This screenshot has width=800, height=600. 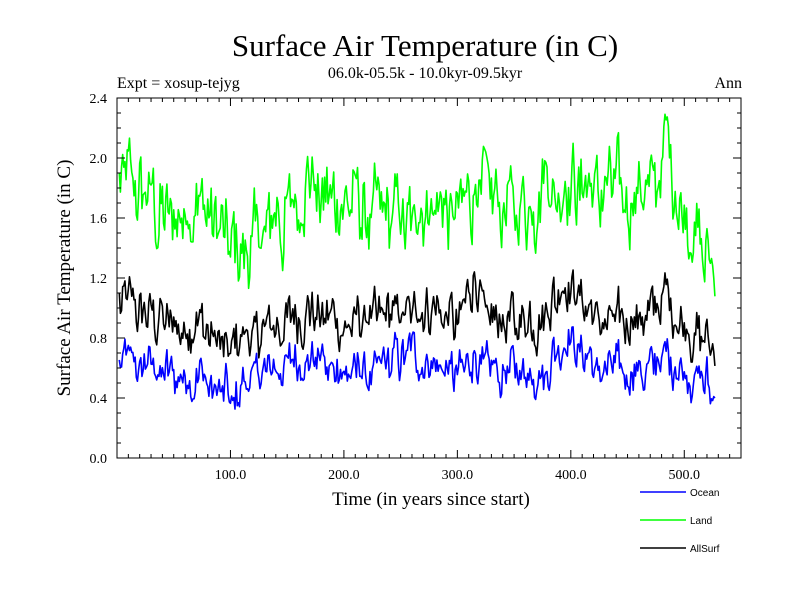 I want to click on period-label: Ann, so click(x=728, y=83).